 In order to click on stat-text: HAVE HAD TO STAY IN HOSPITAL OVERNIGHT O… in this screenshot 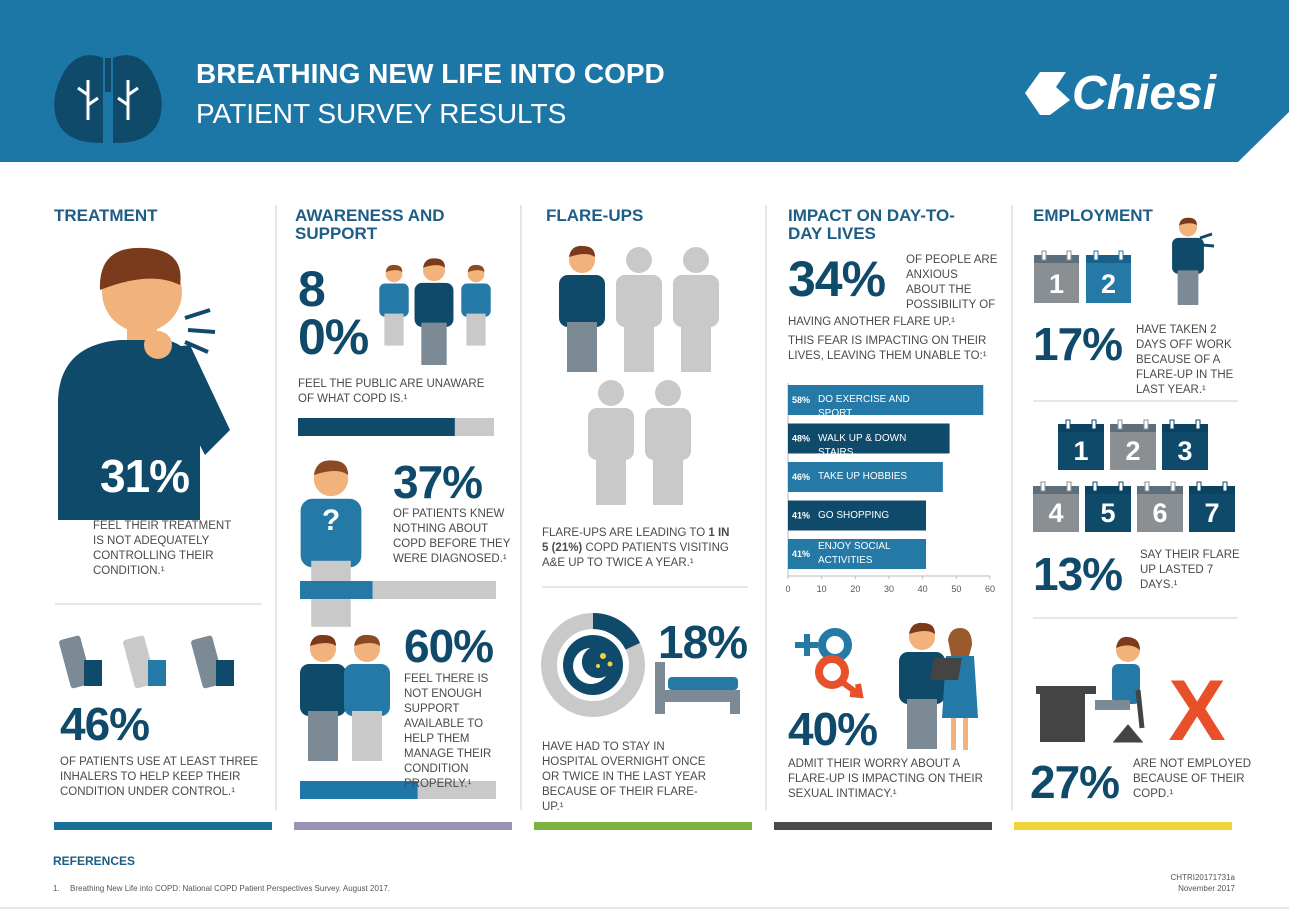, I will do `click(624, 777)`.